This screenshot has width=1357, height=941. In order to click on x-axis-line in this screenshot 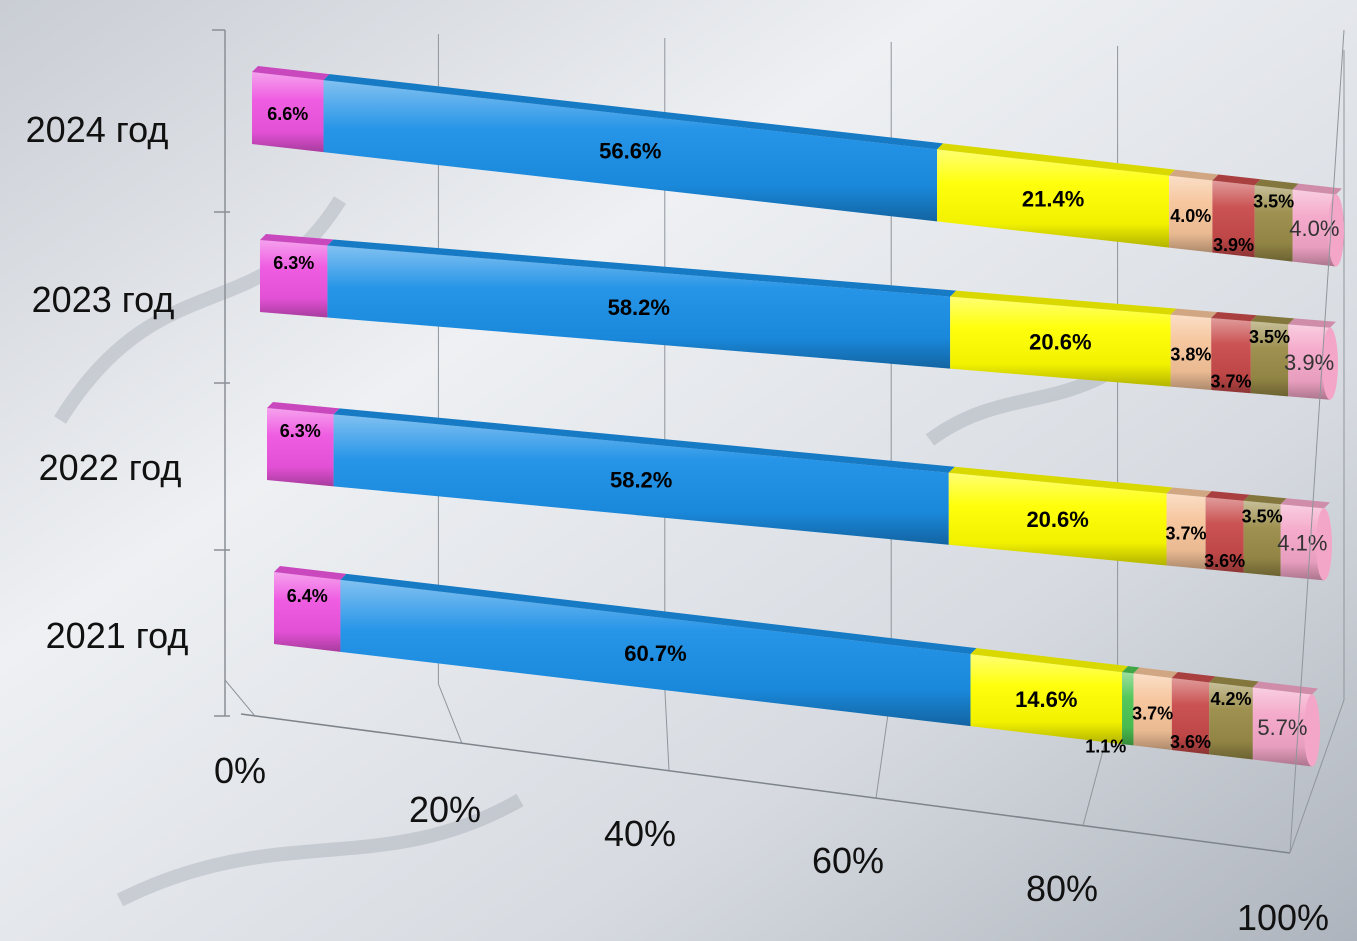, I will do `click(765, 783)`.